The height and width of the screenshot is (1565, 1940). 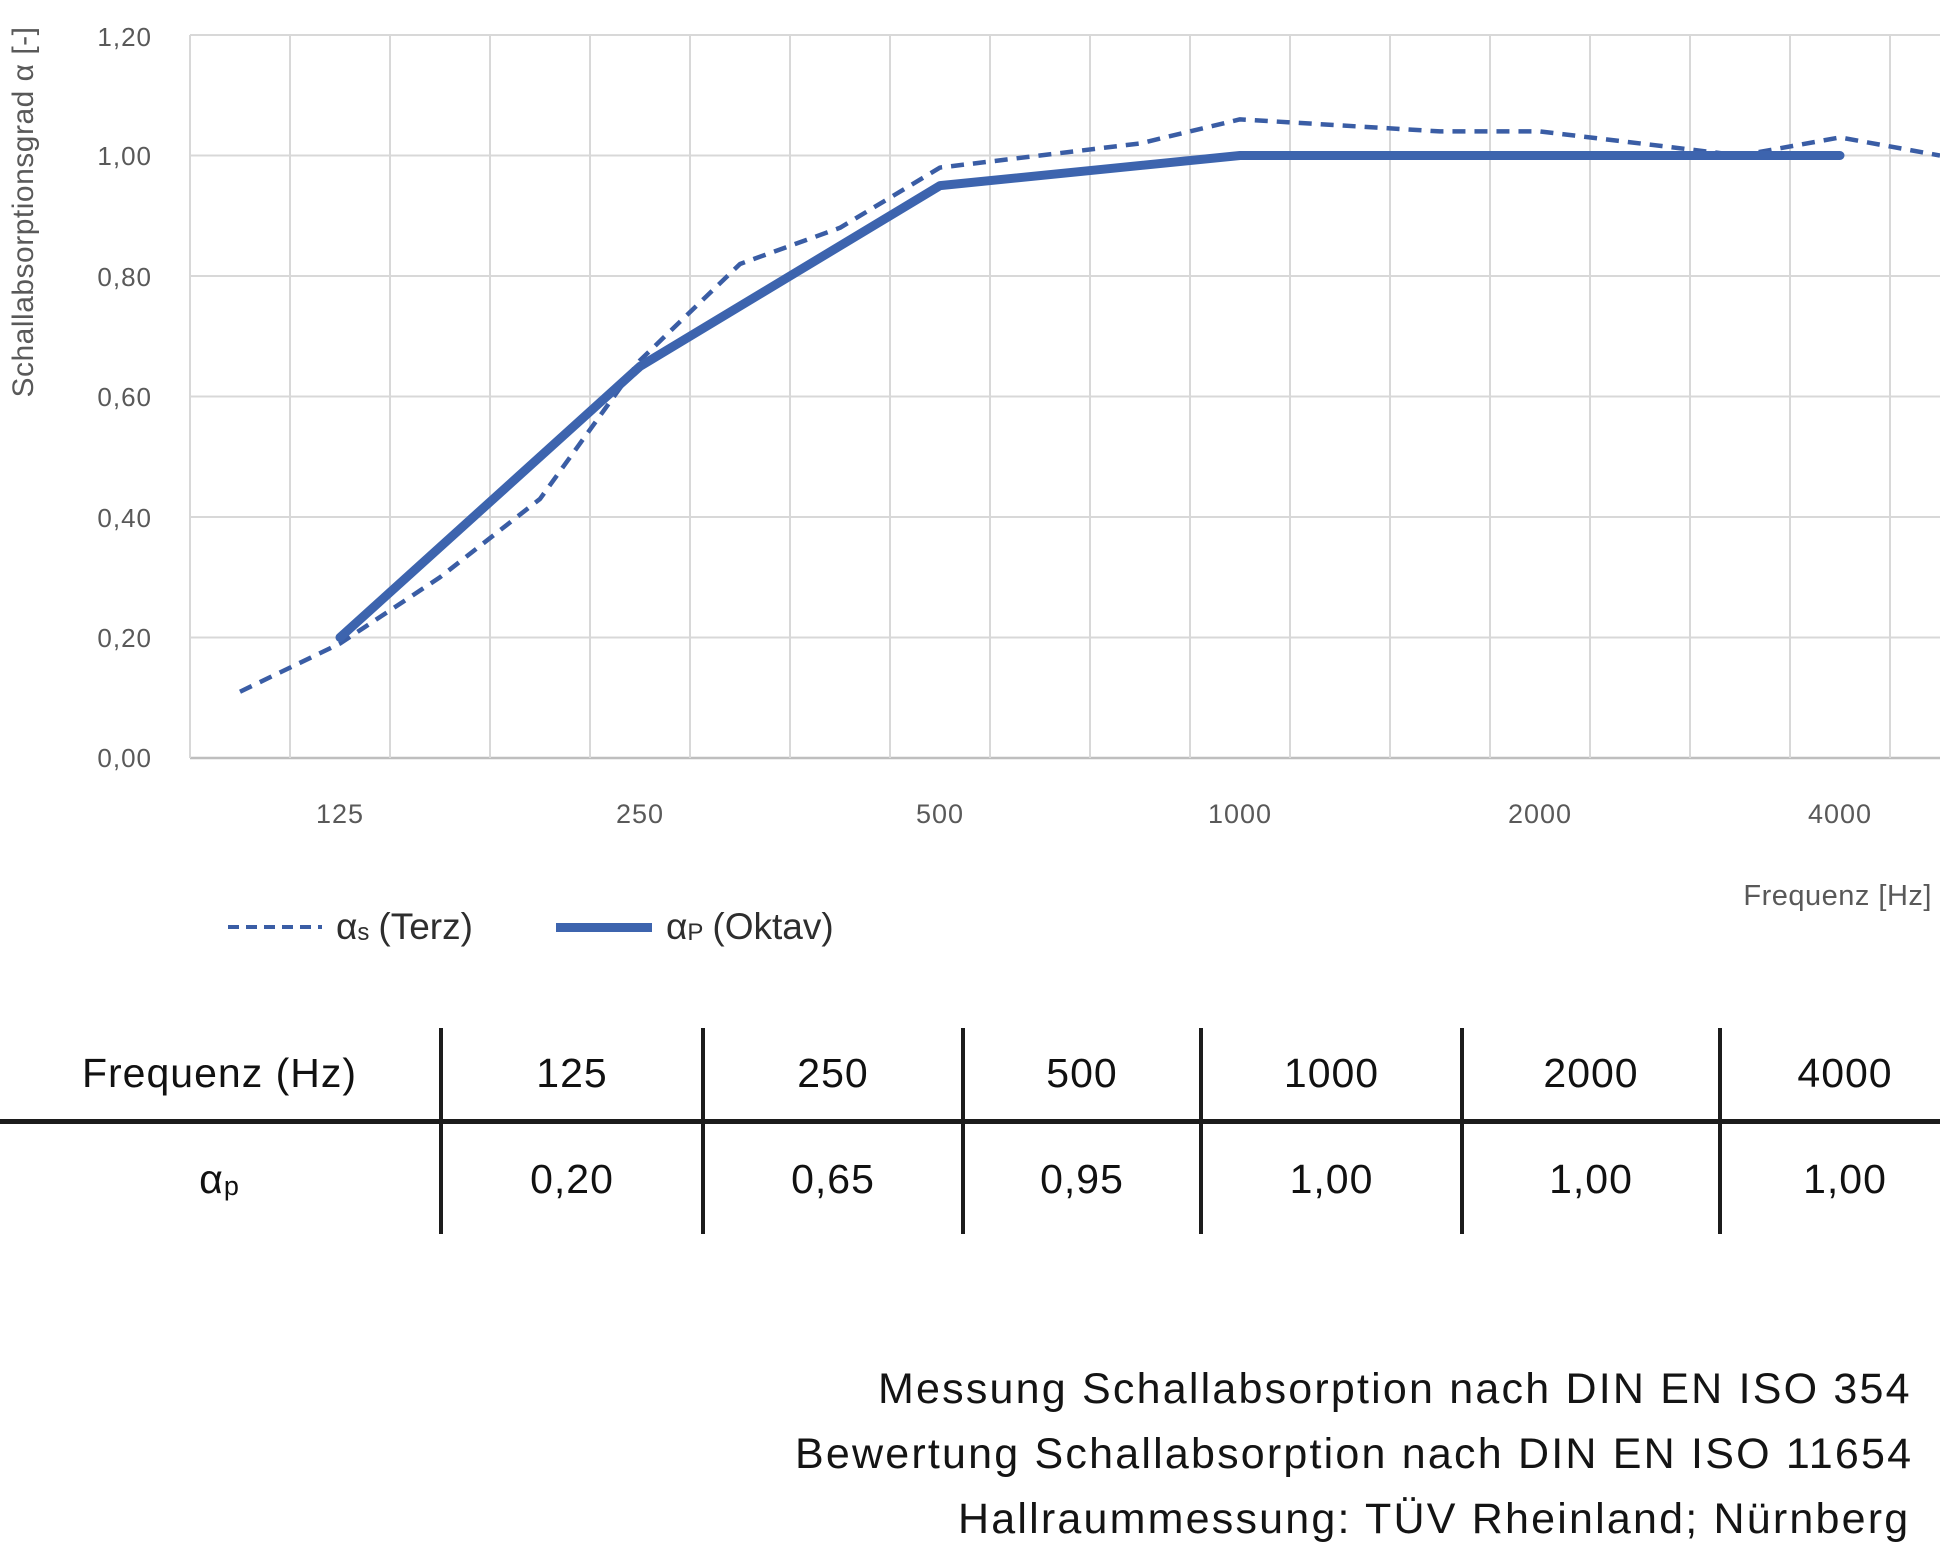 What do you see at coordinates (773, 926) in the screenshot?
I see `legend-label: (Oktav)` at bounding box center [773, 926].